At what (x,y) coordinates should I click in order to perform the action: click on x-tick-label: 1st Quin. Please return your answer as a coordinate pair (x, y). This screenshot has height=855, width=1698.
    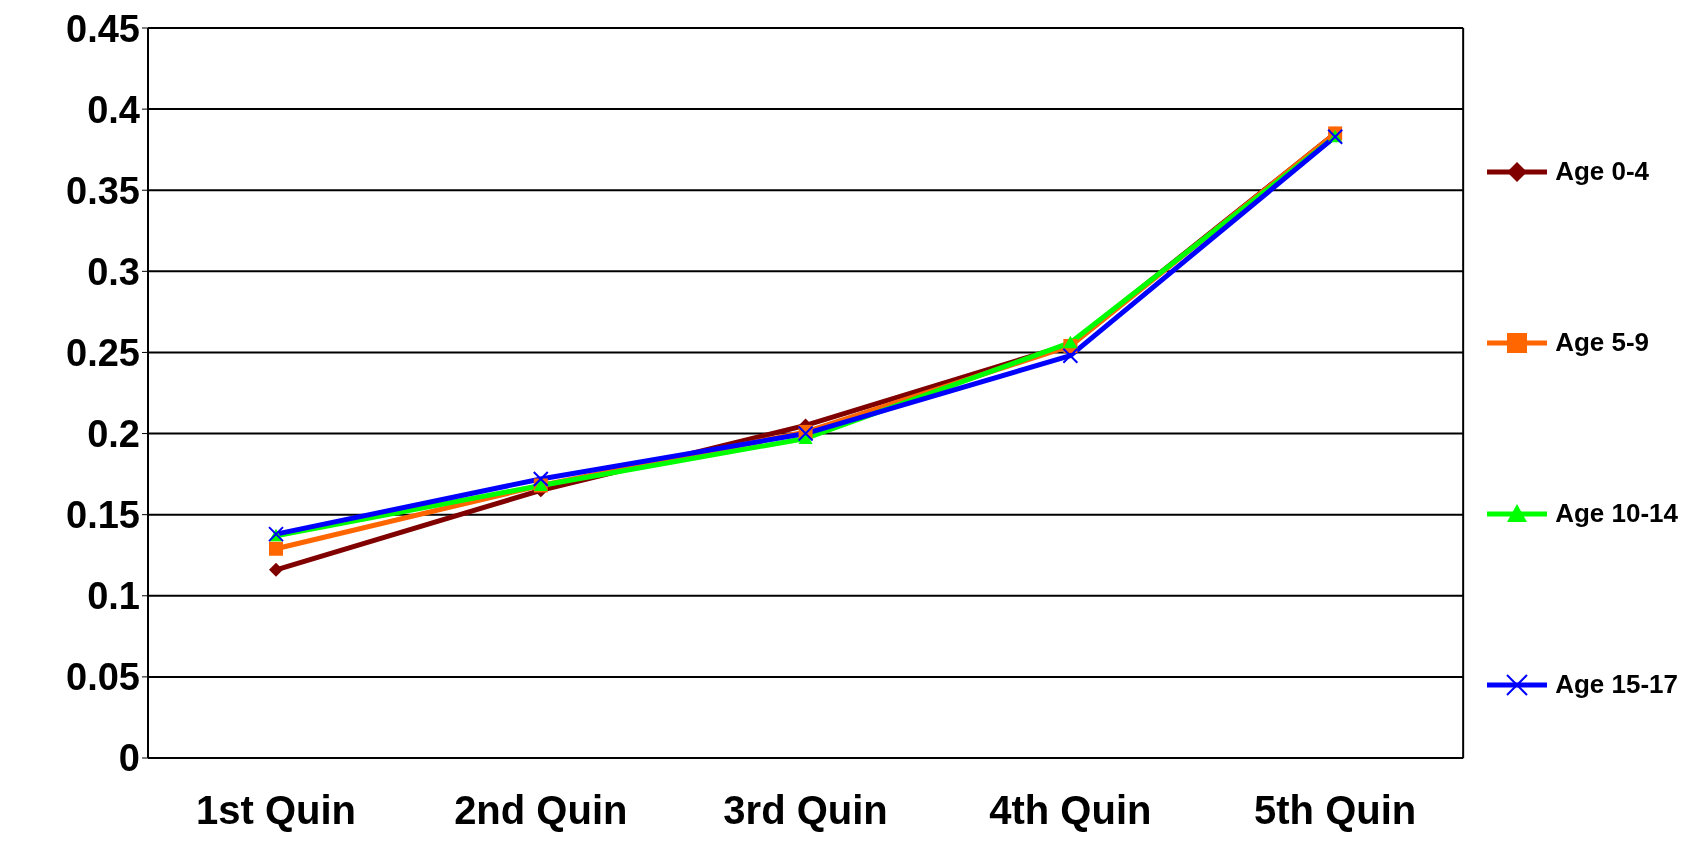
    Looking at the image, I should click on (276, 810).